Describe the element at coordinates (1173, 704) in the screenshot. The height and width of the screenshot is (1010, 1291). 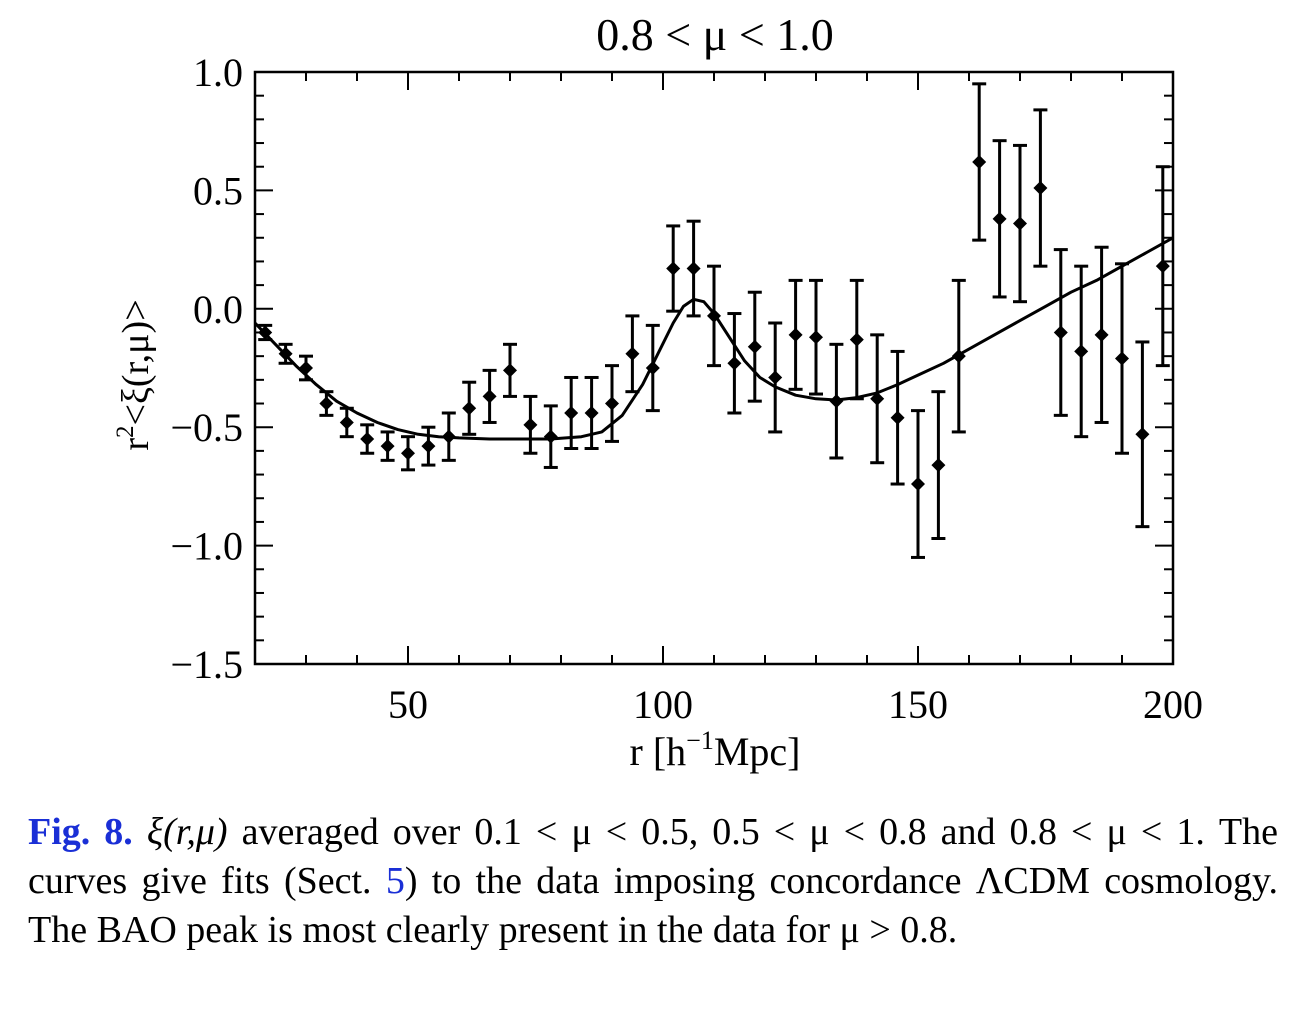
I see `x-tick-label: 200` at that location.